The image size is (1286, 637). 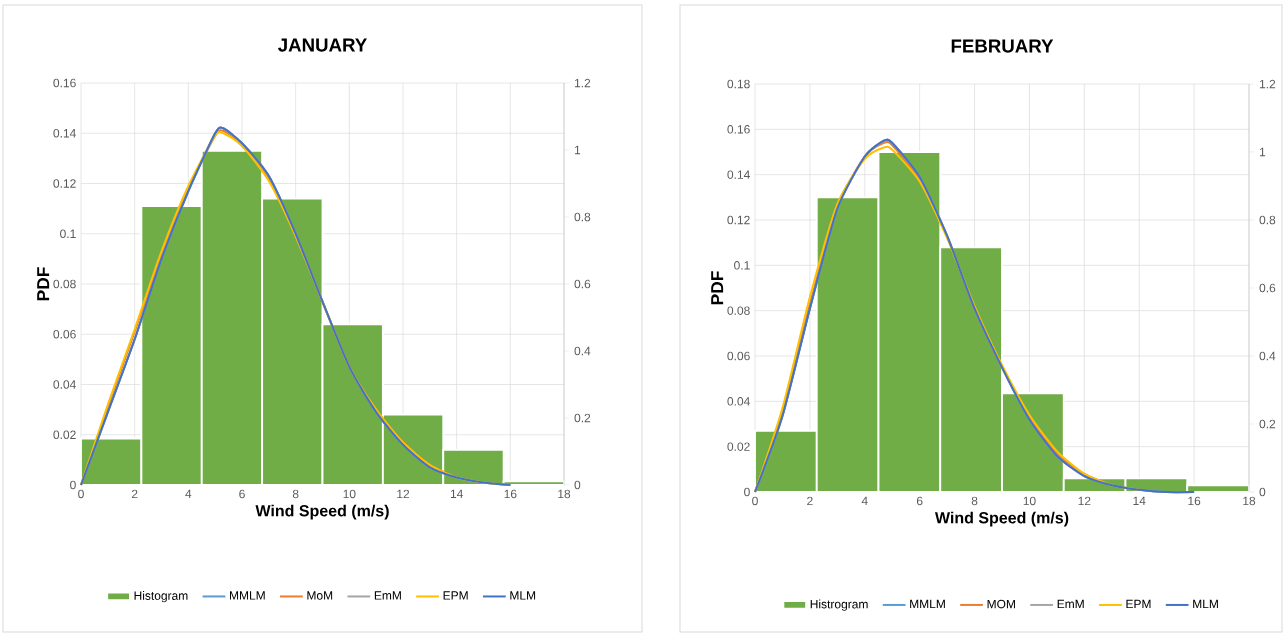 What do you see at coordinates (839, 605) in the screenshot?
I see `legend-label: Histrogram` at bounding box center [839, 605].